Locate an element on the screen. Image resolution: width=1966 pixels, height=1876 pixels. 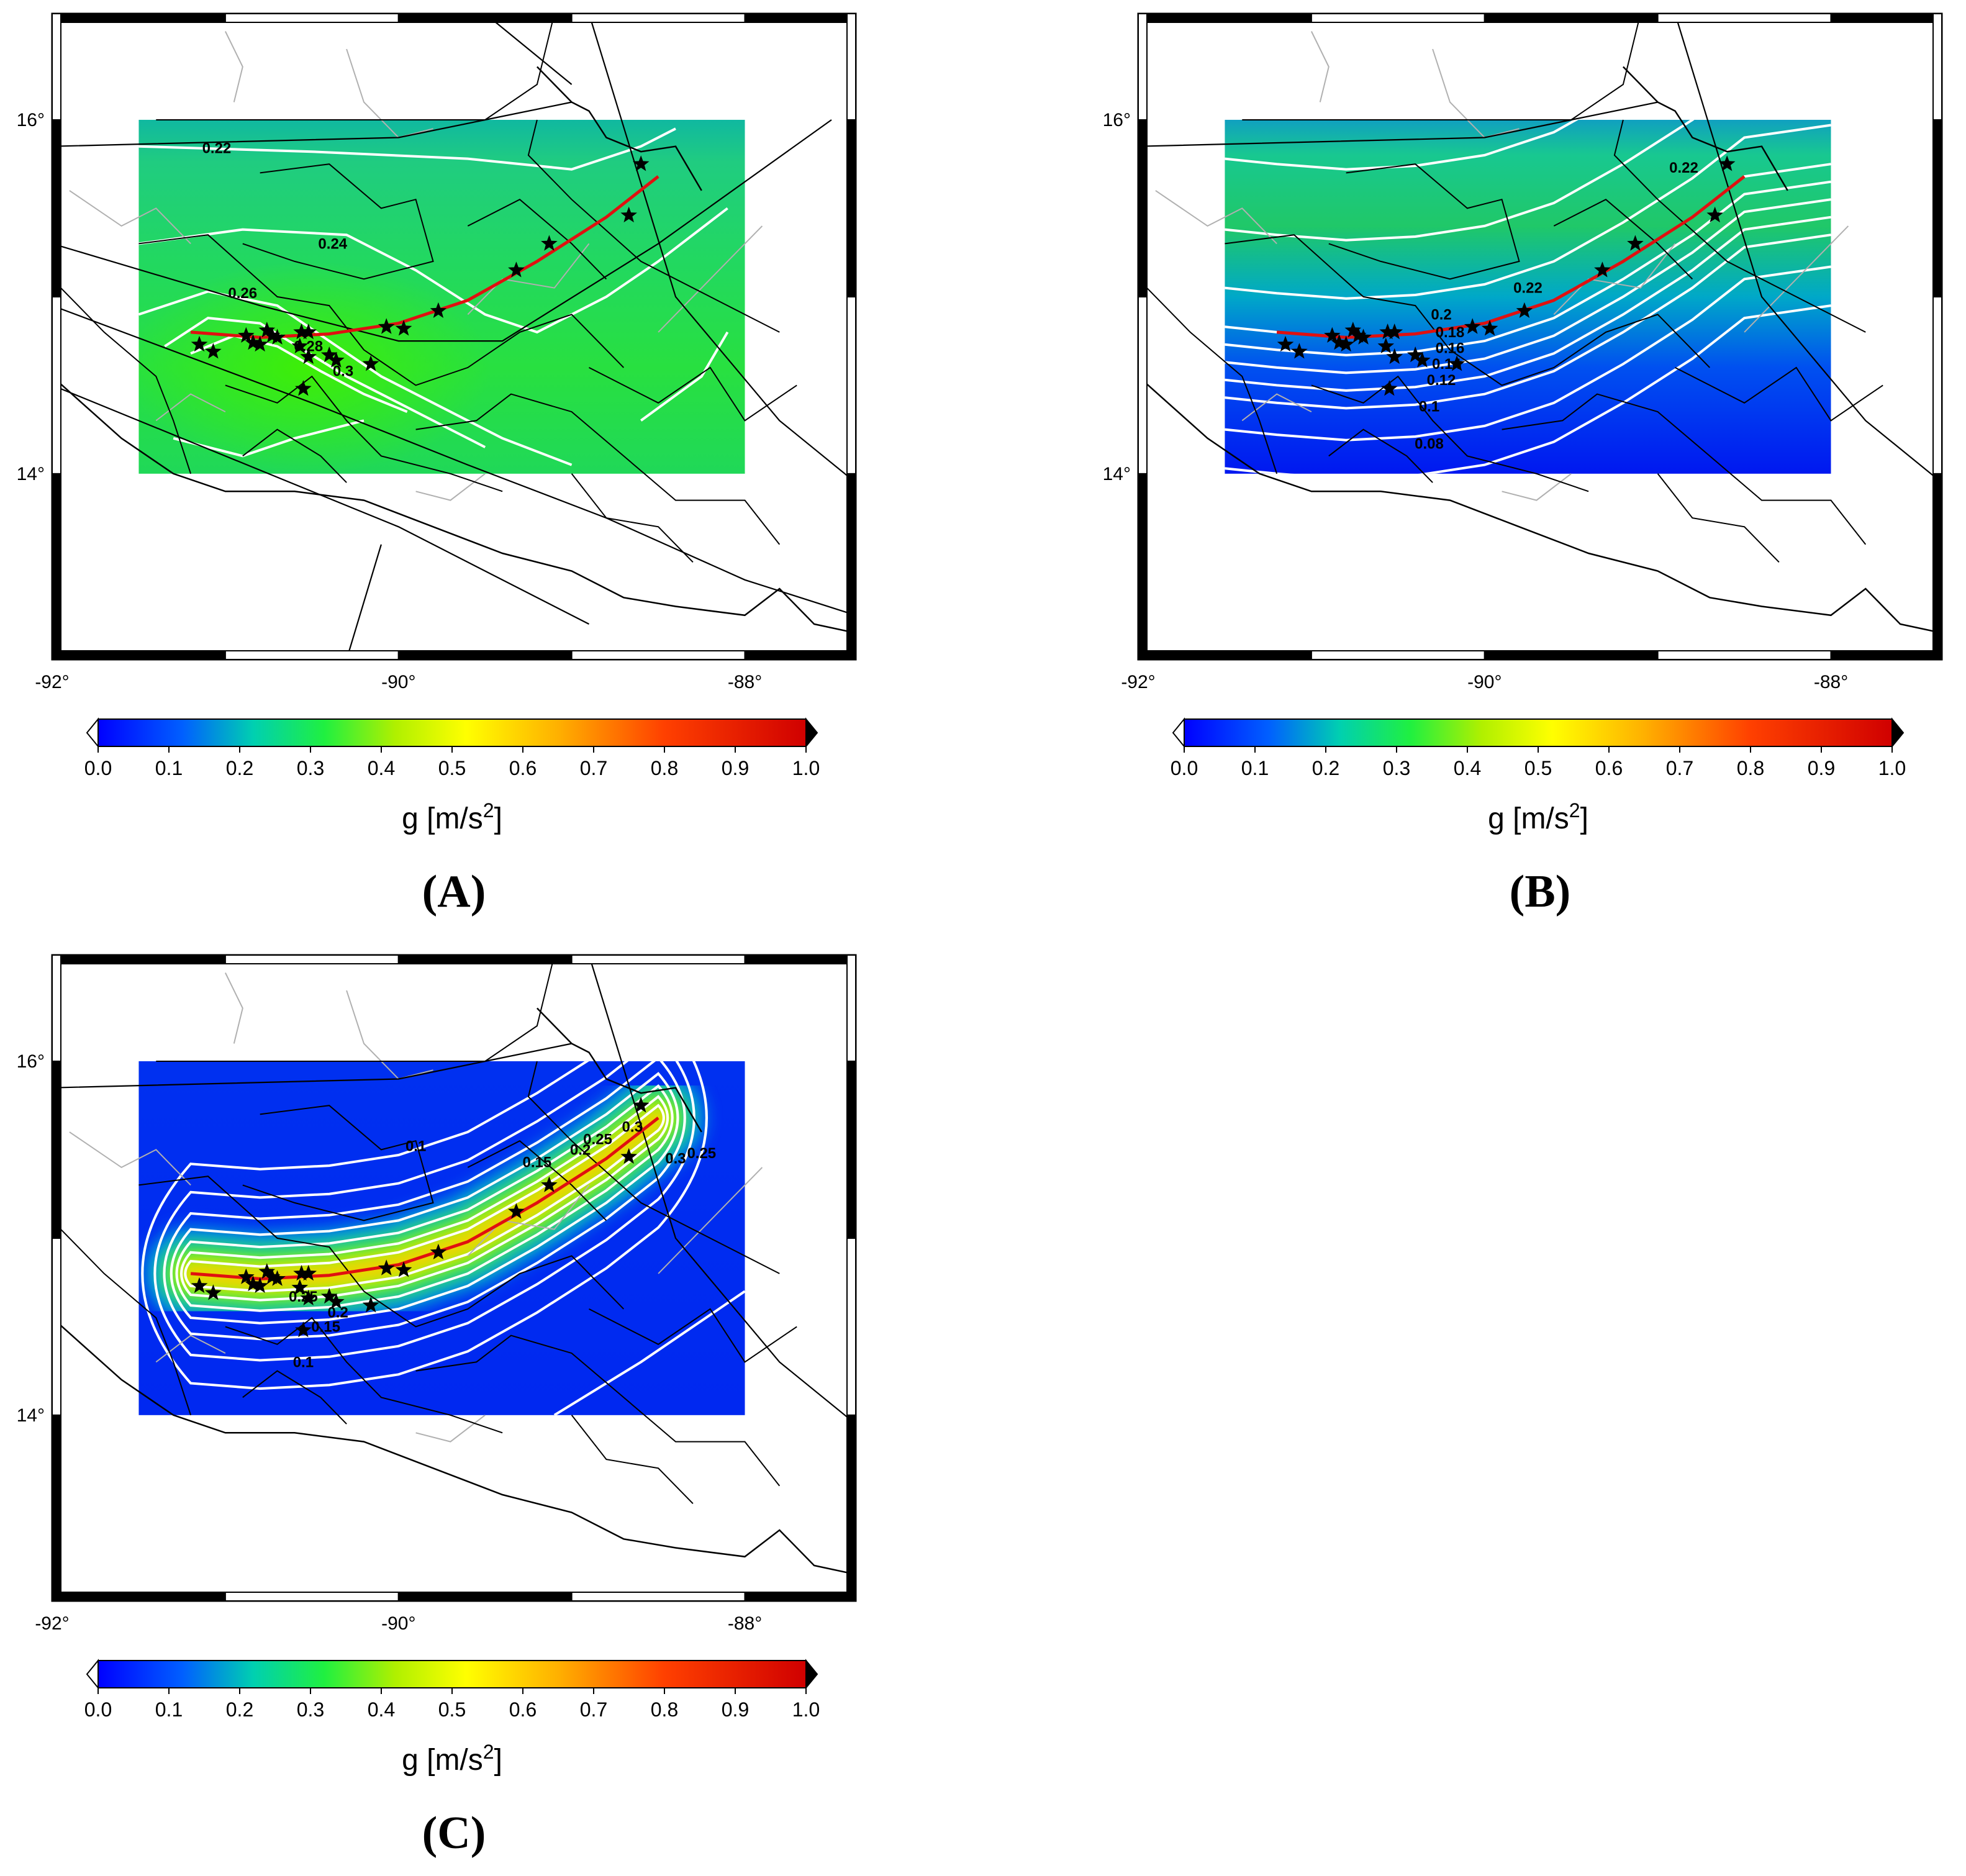
coastline is located at coordinates (454, 1446).